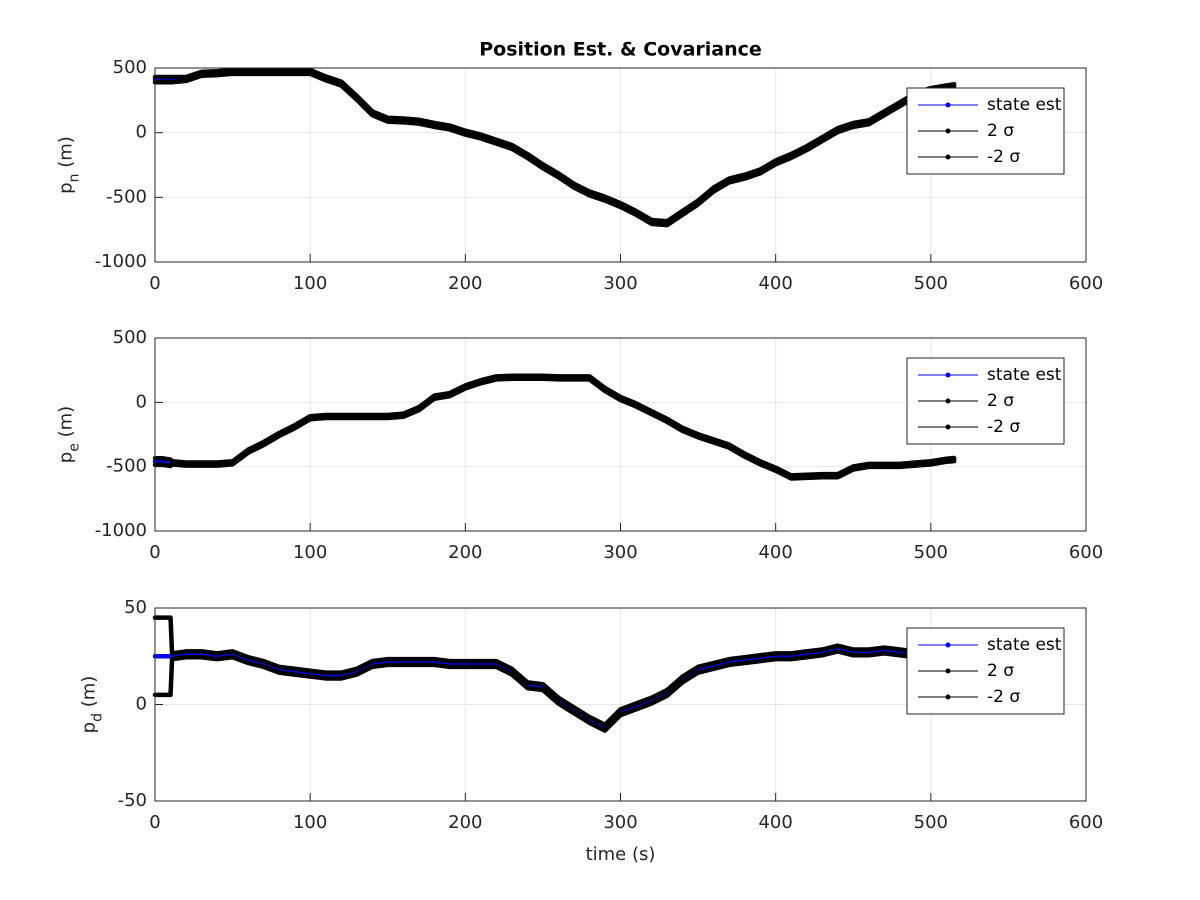  What do you see at coordinates (132, 800) in the screenshot?
I see `y-tick-label: -50` at bounding box center [132, 800].